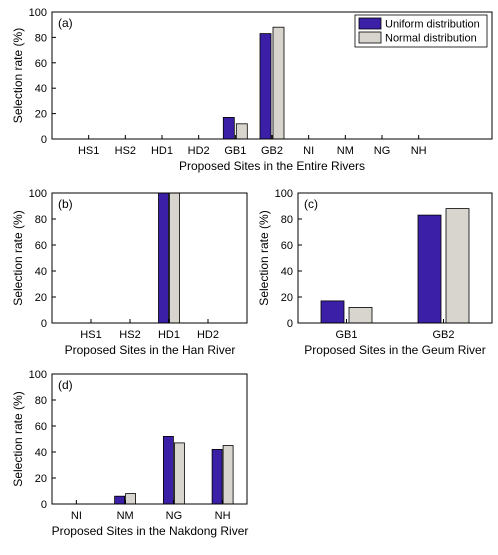 The width and height of the screenshot is (498, 555). What do you see at coordinates (174, 258) in the screenshot?
I see `panel-b-bar-normal-hd1` at bounding box center [174, 258].